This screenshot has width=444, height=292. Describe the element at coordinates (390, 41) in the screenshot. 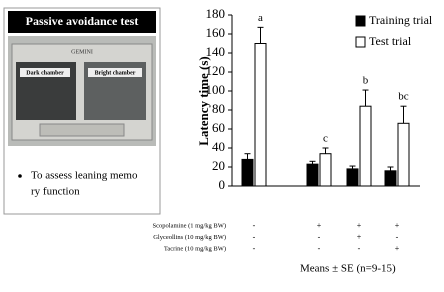

I see `legend-label: Test trial` at that location.